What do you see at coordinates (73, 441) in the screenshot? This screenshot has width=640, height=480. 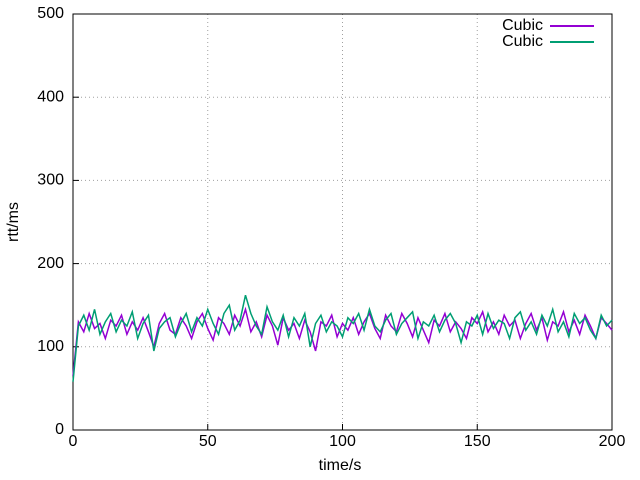 I see `x-tick-label: 0` at bounding box center [73, 441].